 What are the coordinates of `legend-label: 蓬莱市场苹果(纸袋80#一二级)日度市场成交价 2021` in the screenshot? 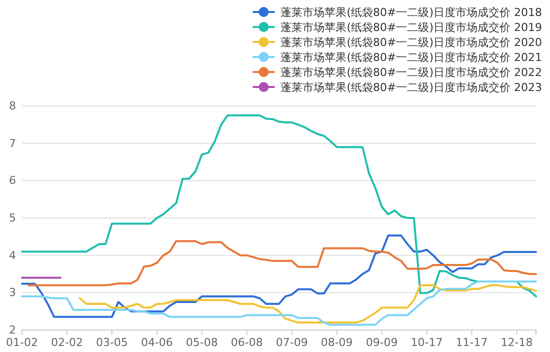 It's located at (411, 57).